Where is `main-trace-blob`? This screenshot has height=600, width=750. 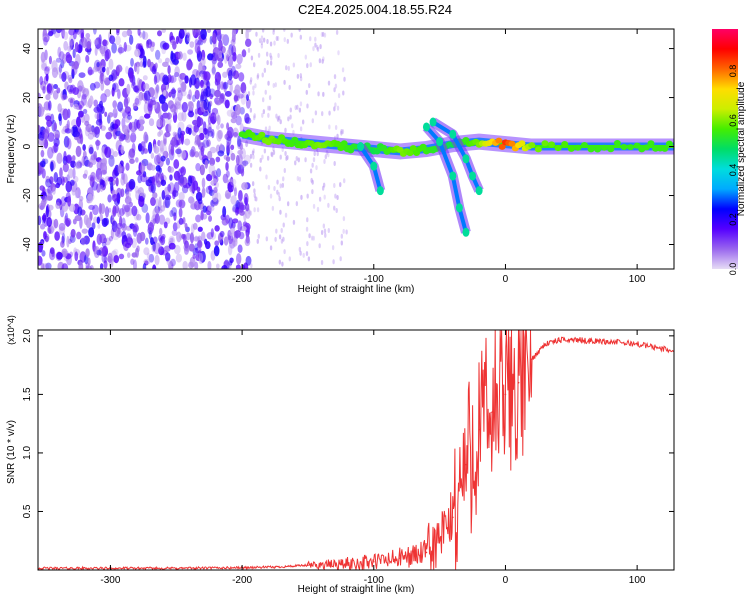
main-trace-blob is located at coordinates (278, 141).